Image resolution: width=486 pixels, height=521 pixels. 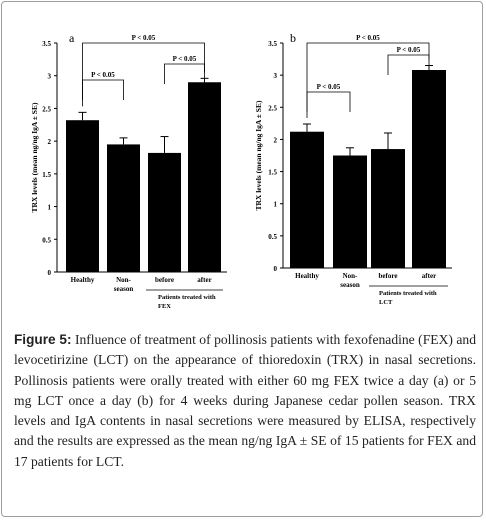 What do you see at coordinates (272, 237) in the screenshot?
I see `panel-b-y-tick-label: 0.5` at bounding box center [272, 237].